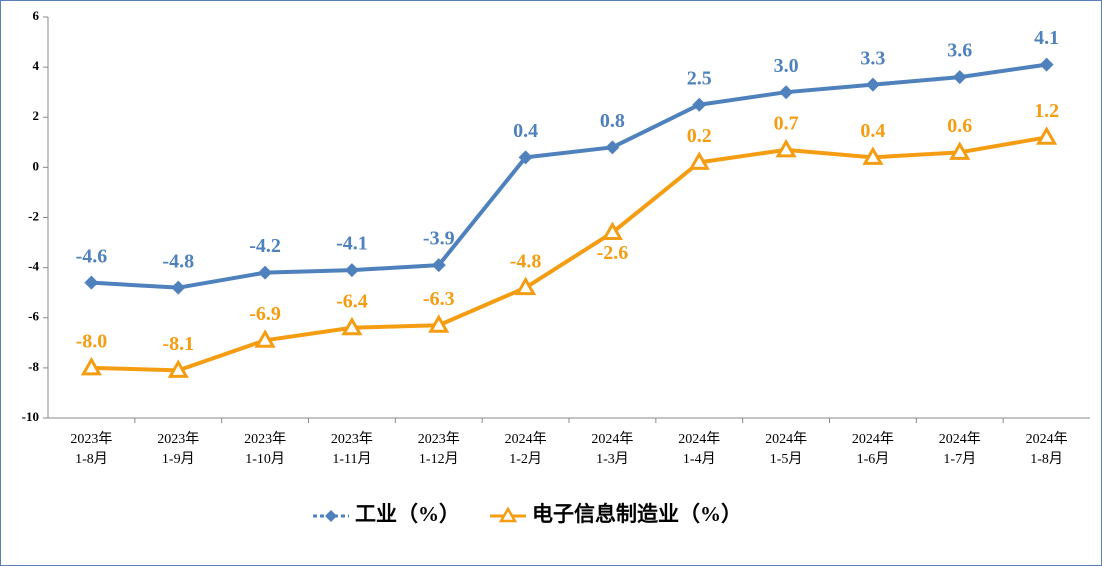  What do you see at coordinates (265, 449) in the screenshot?
I see `x-tick-label: 2023年 1-10月` at bounding box center [265, 449].